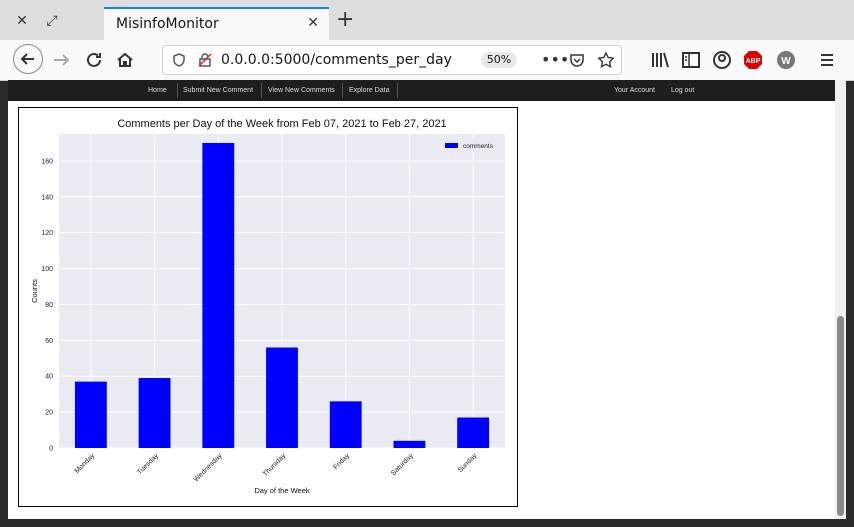 This screenshot has width=854, height=527. What do you see at coordinates (577, 60) in the screenshot?
I see `pocket-icon` at bounding box center [577, 60].